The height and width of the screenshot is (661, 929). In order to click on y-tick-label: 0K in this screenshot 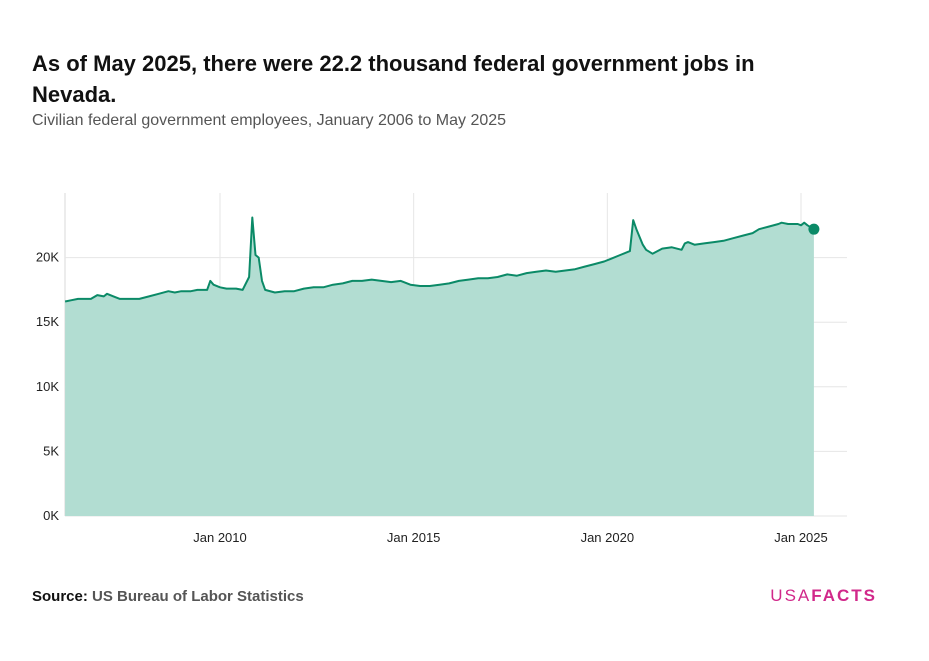, I will do `click(51, 515)`.